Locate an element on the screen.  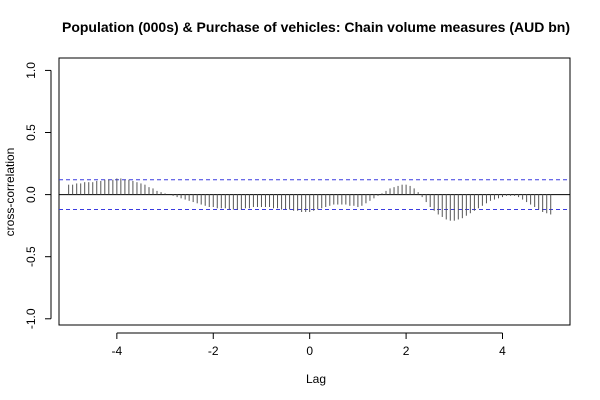
y-tick-label: -1.0 is located at coordinates (31, 318).